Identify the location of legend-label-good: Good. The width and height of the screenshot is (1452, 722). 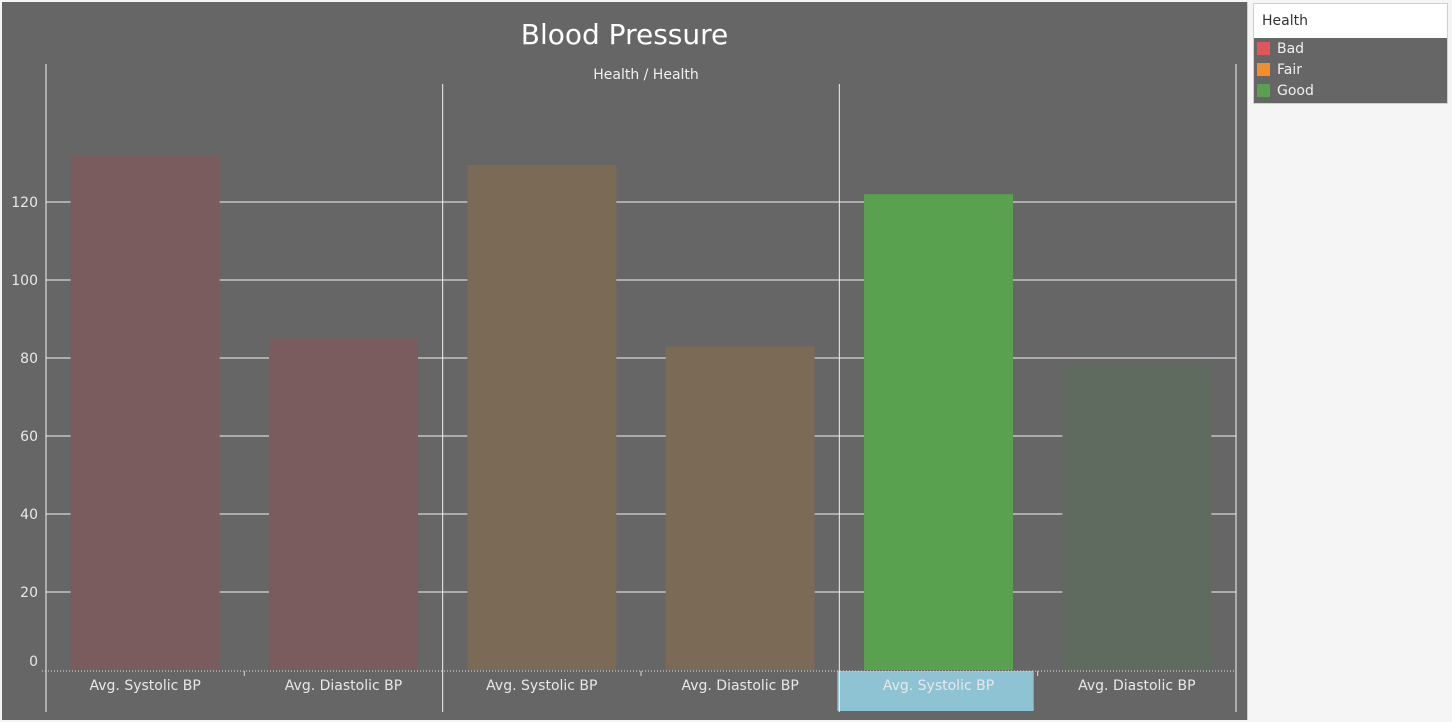
(1295, 90).